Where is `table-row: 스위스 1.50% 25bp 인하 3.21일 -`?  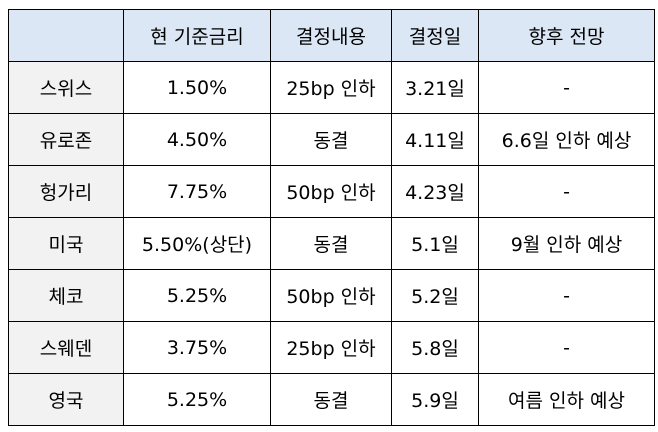 table-row: 스위스 1.50% 25bp 인하 3.21일 - is located at coordinates (331, 87).